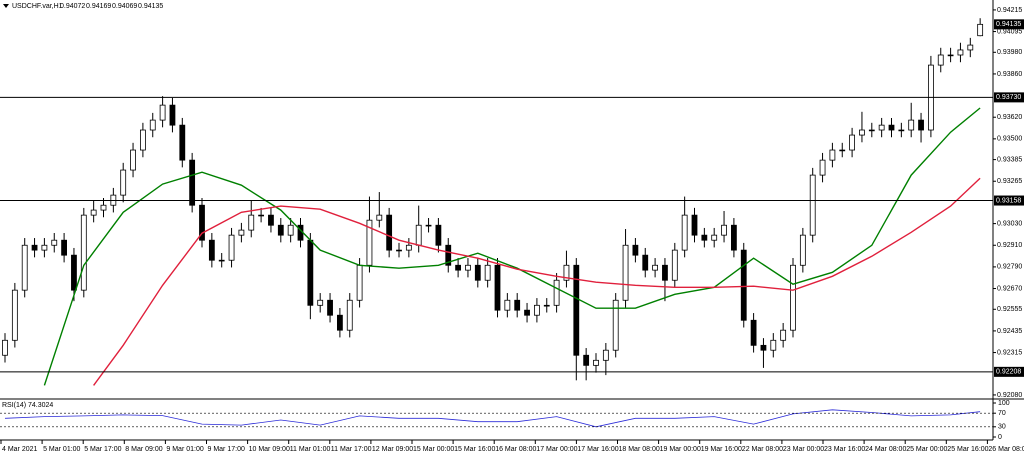  What do you see at coordinates (143, 449) in the screenshot?
I see `x-tick-label: 8 Mar 09:00` at bounding box center [143, 449].